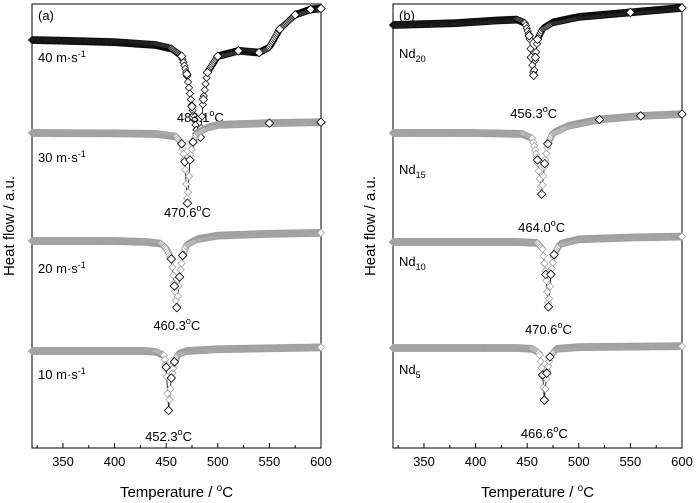 Image resolution: width=700 pixels, height=503 pixels. I want to click on series-label: 20 m·s-1, so click(62, 268).